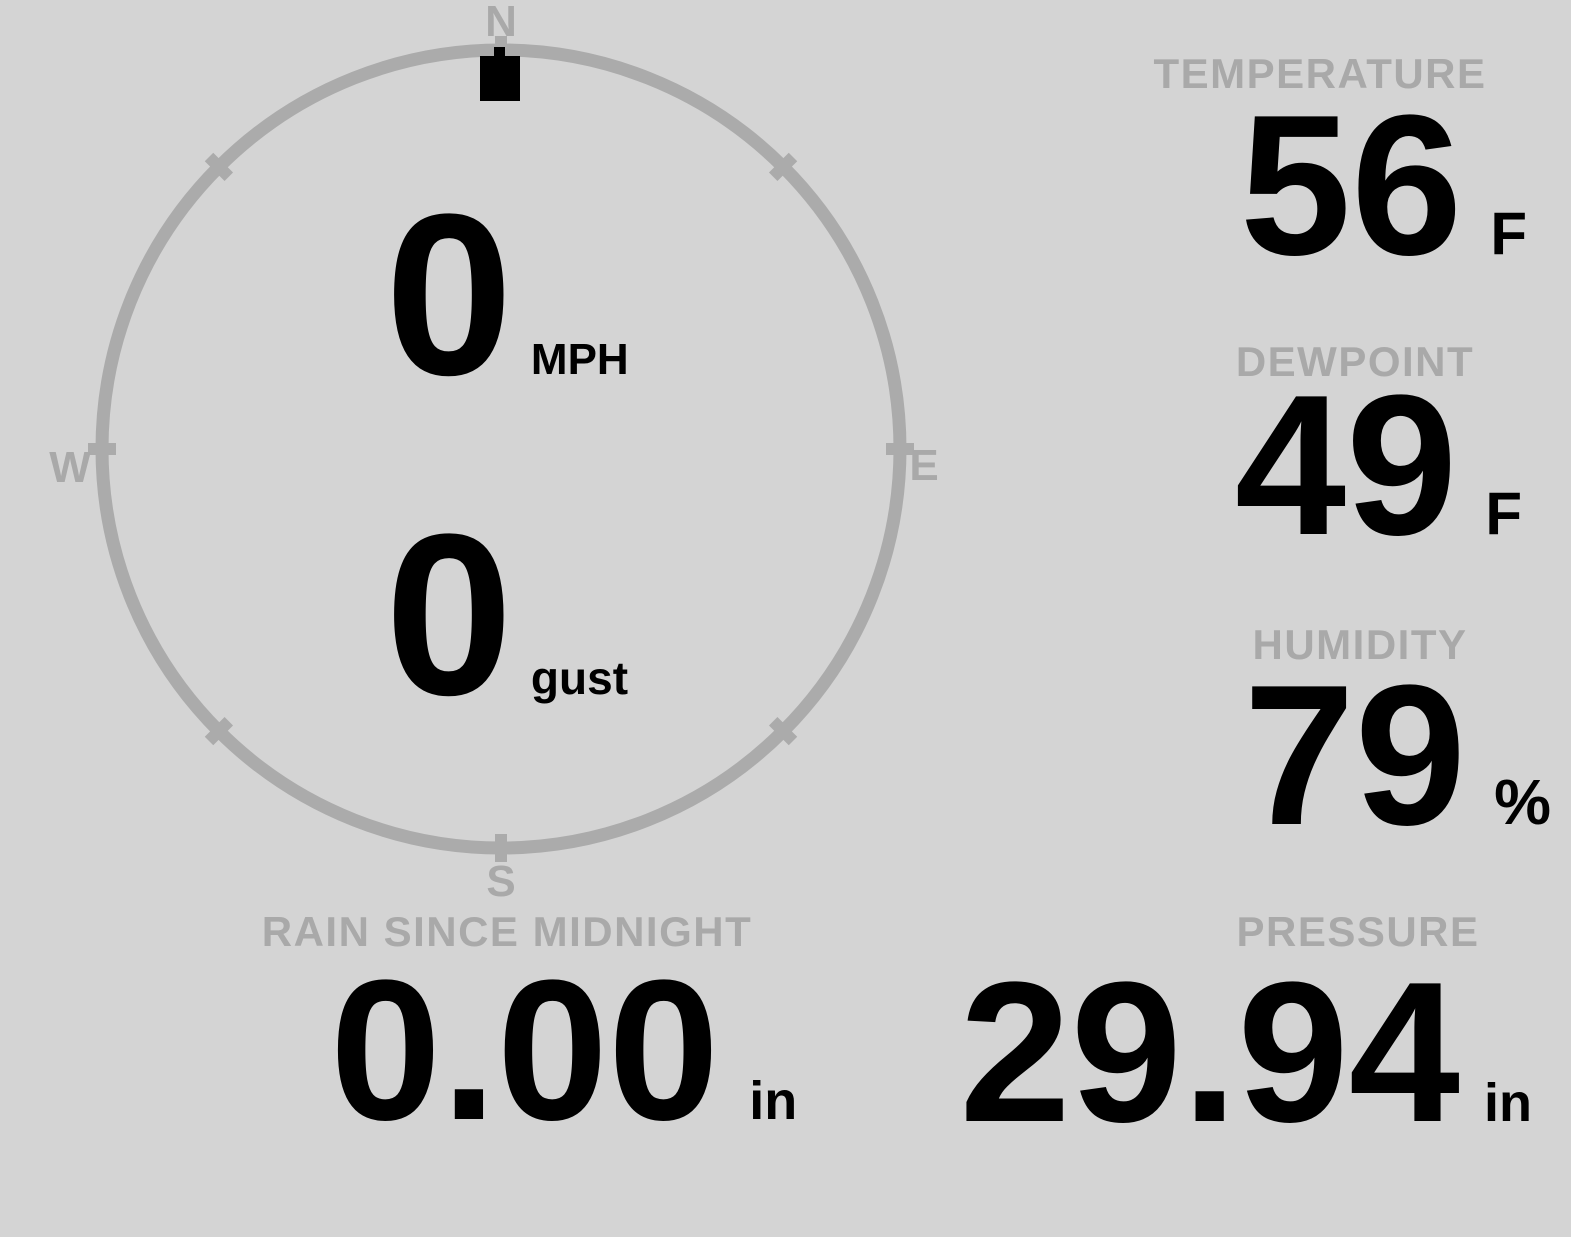  Describe the element at coordinates (1351, 185) in the screenshot. I see `temperature-value: 56` at that location.